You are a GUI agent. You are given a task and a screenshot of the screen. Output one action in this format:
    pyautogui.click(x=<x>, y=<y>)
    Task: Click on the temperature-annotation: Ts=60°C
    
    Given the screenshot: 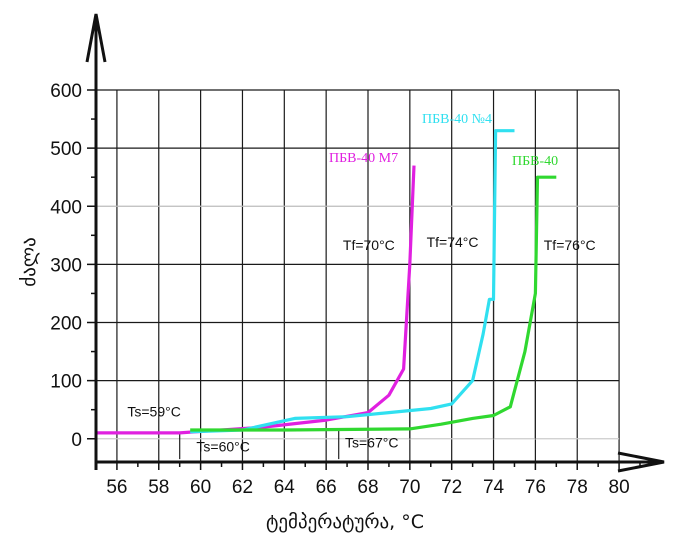 What is the action you would take?
    pyautogui.click(x=222, y=447)
    